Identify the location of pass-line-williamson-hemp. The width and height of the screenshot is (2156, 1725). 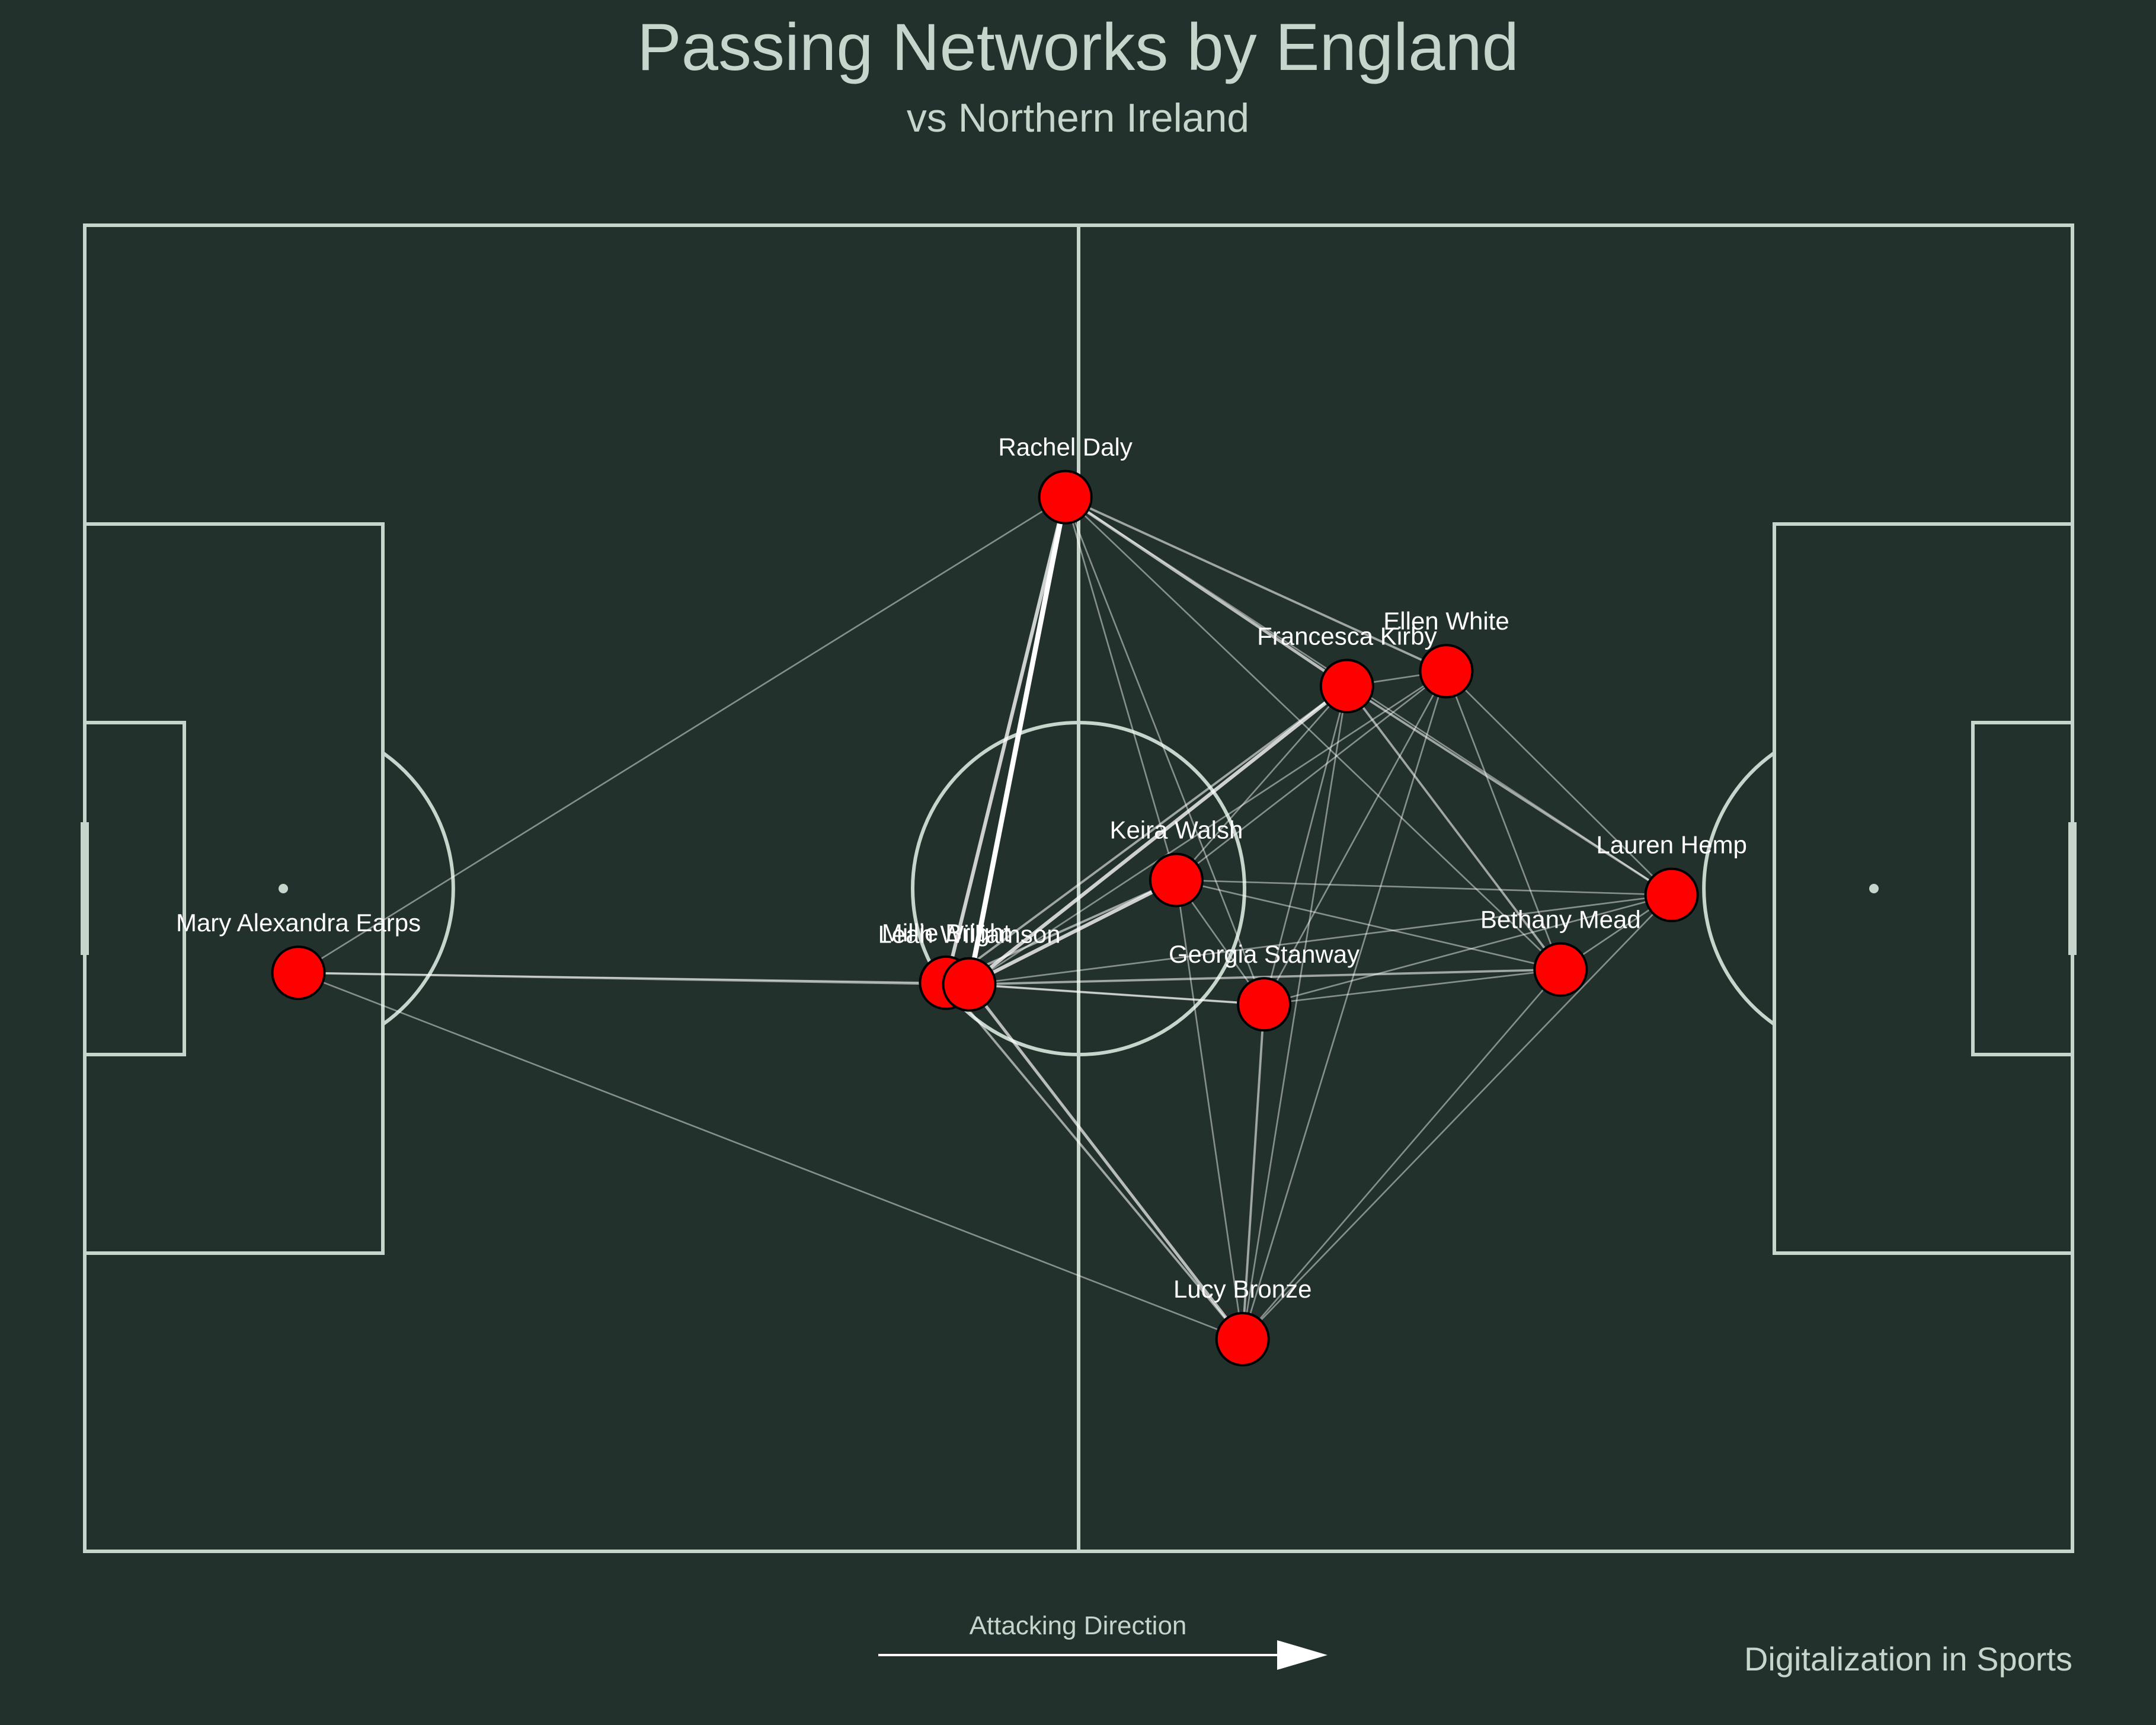
(1321, 940).